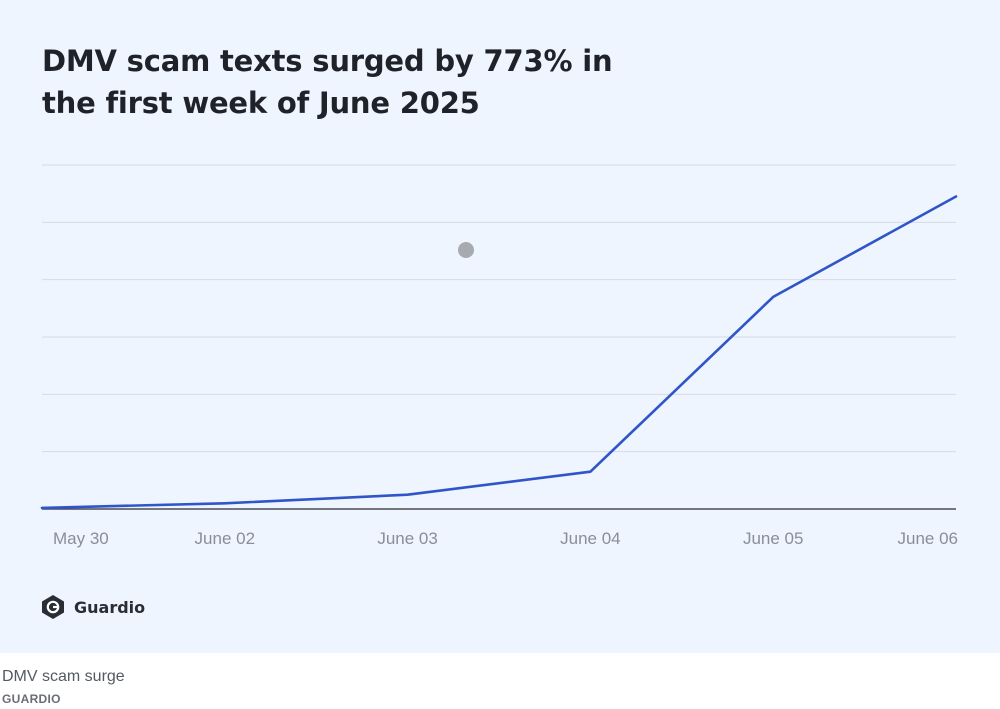 The height and width of the screenshot is (709, 1000). Describe the element at coordinates (81, 538) in the screenshot. I see `x-tick-label: May 30` at that location.